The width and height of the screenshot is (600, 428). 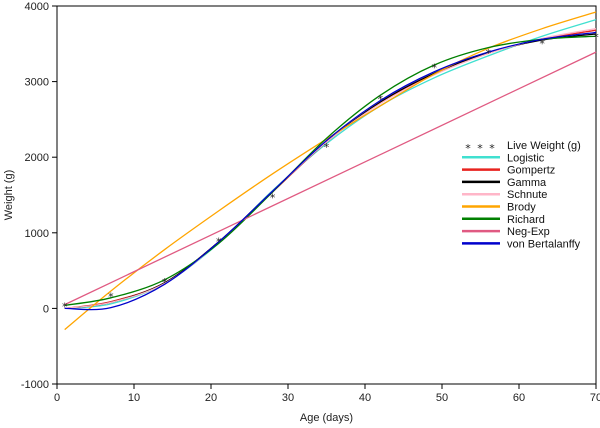 I want to click on x-tick-label: 40, so click(x=365, y=398).